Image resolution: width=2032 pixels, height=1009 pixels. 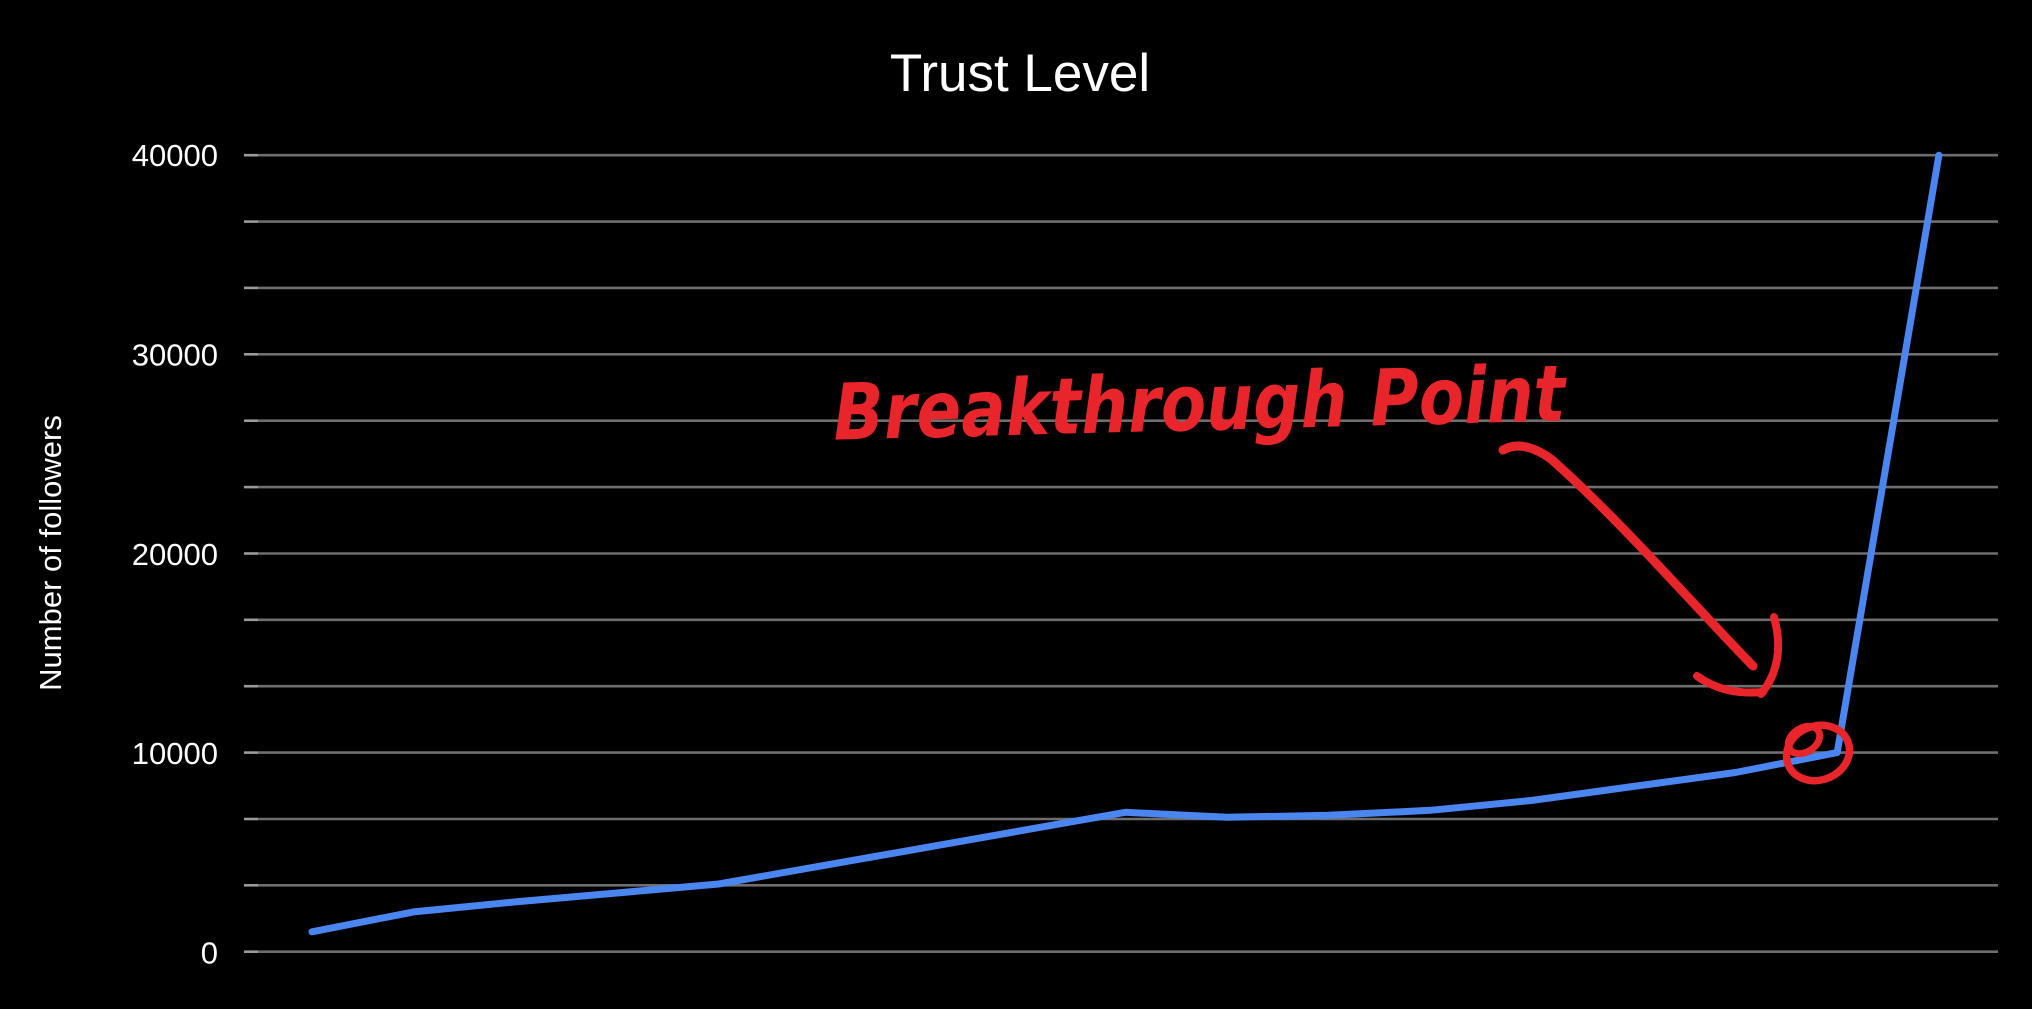 I want to click on y-axis-title: Number of followers, so click(x=50, y=553).